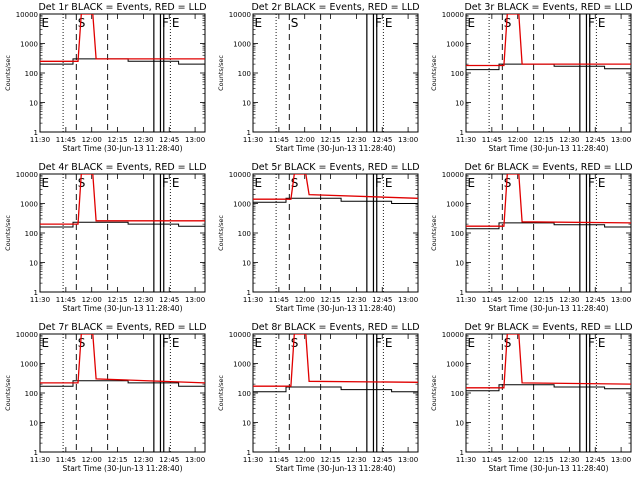  What do you see at coordinates (122, 327) in the screenshot?
I see `panel-title: Det 7r BLACK = Events, RED = LLD` at bounding box center [122, 327].